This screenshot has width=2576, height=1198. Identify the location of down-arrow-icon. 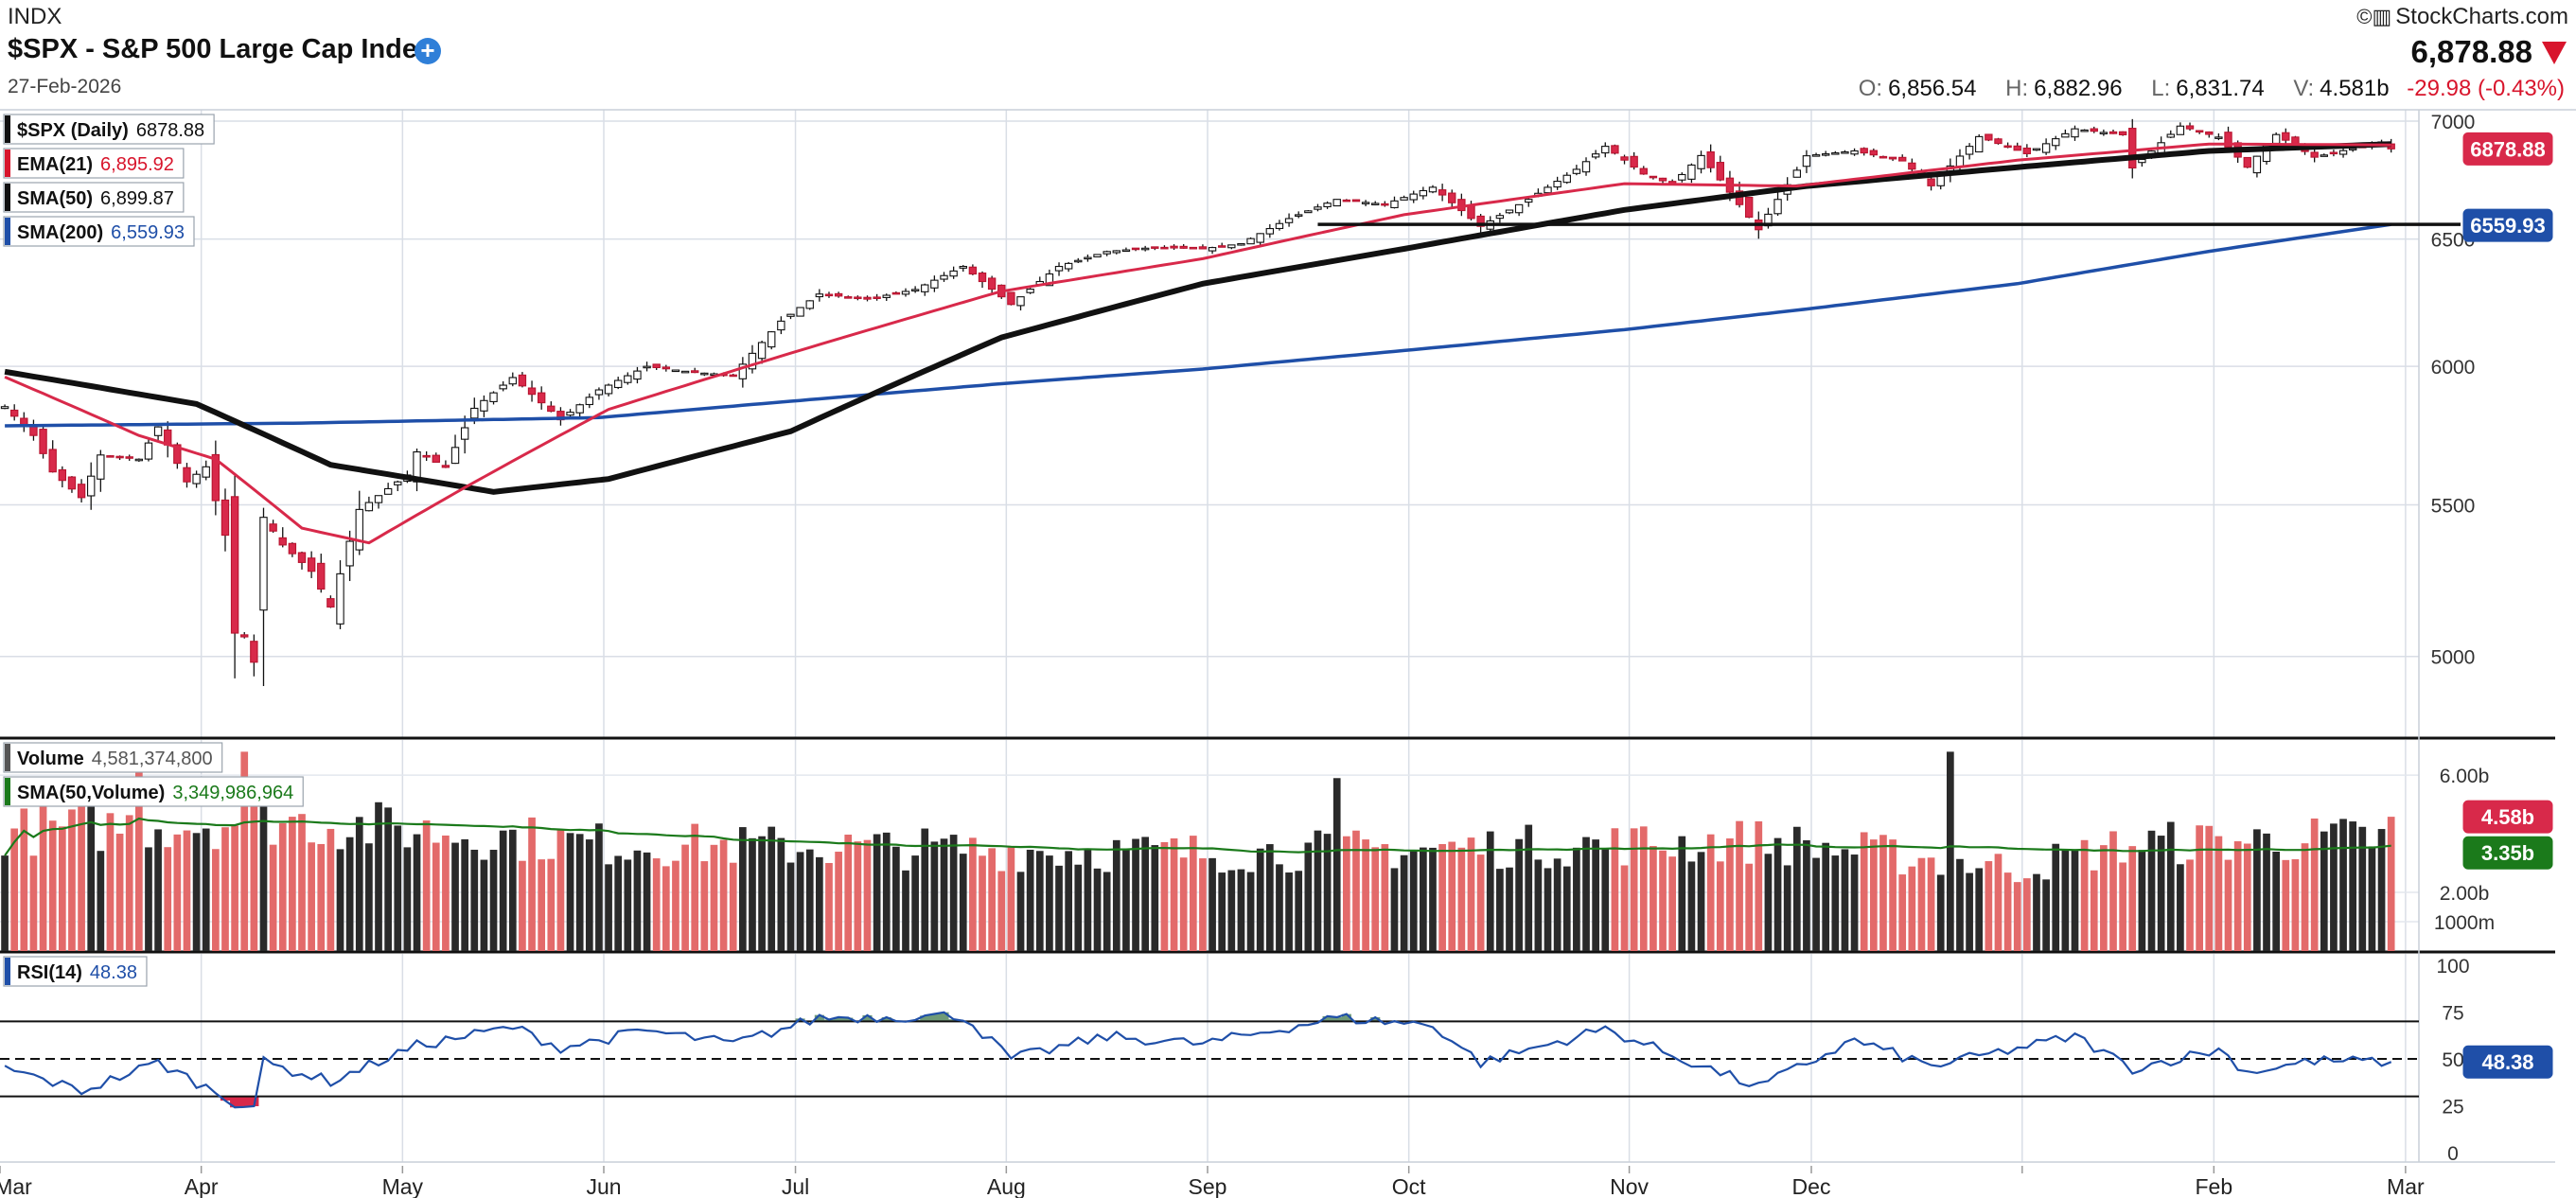
(2554, 53).